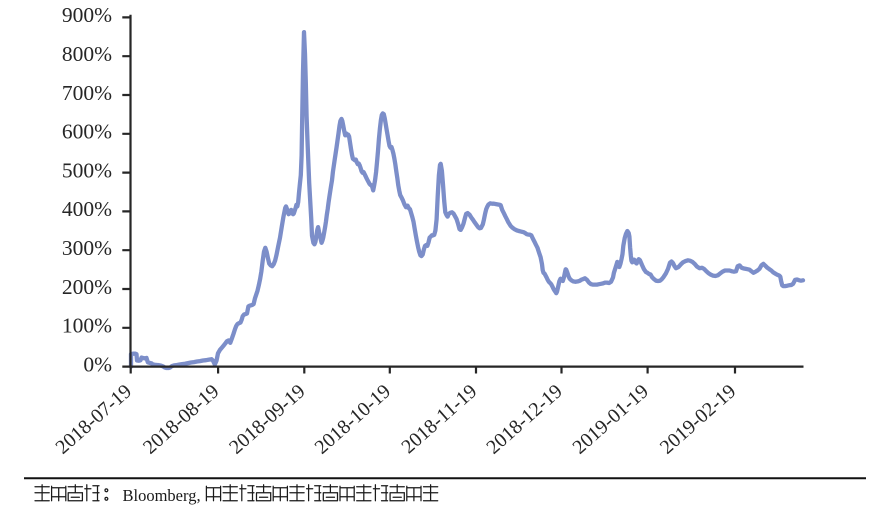  I want to click on svg-text: 900%, so click(87, 15).